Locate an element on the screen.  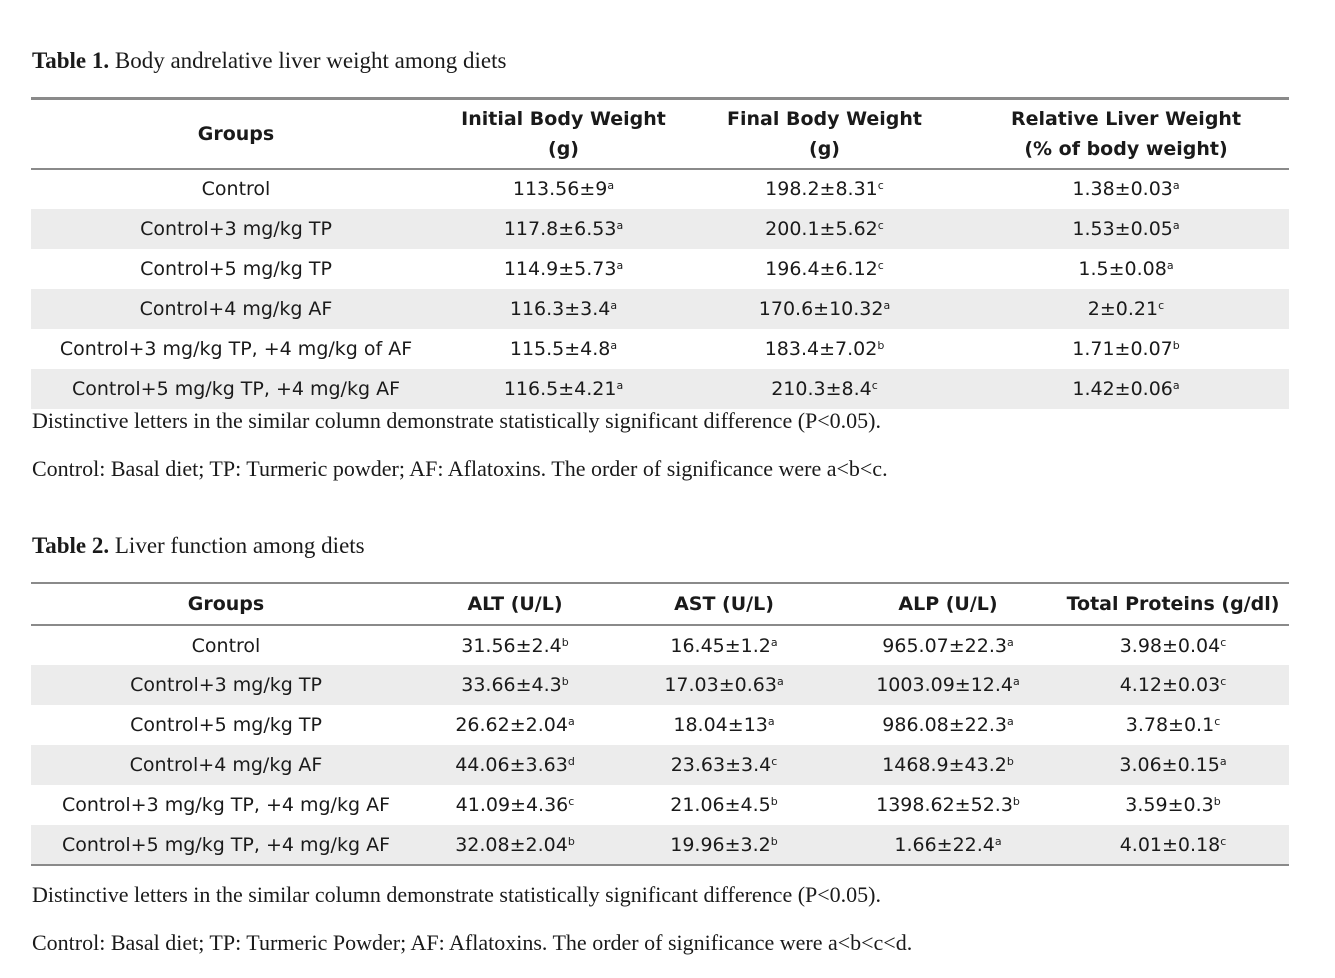
table2-header-groups: Groups is located at coordinates (226, 604).